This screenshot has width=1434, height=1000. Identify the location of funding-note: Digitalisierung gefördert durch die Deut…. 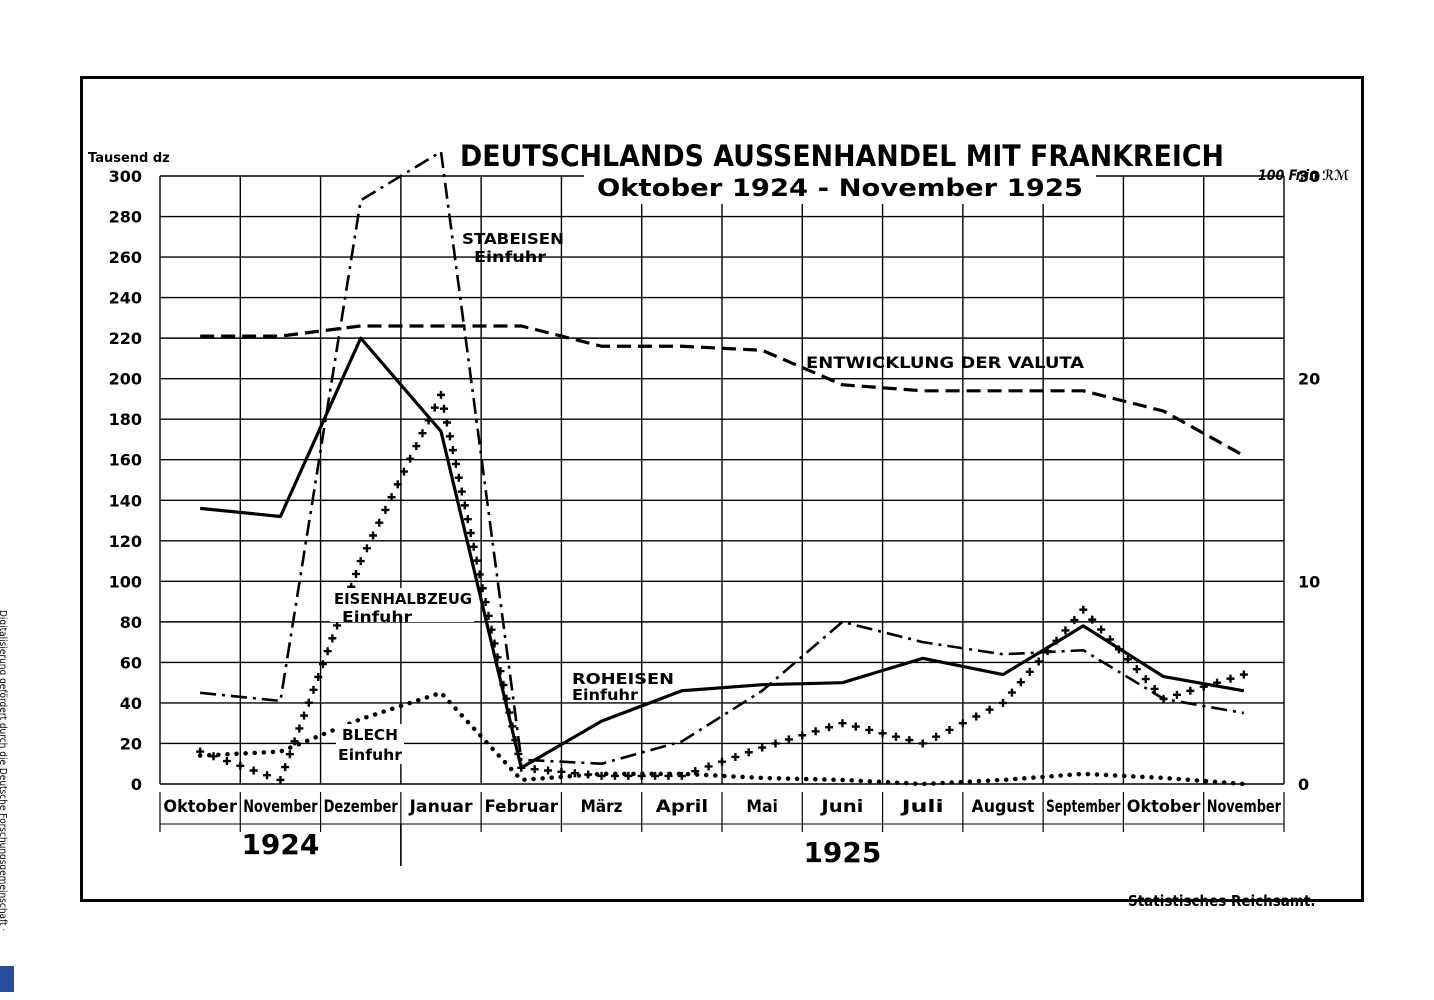
(4, 770).